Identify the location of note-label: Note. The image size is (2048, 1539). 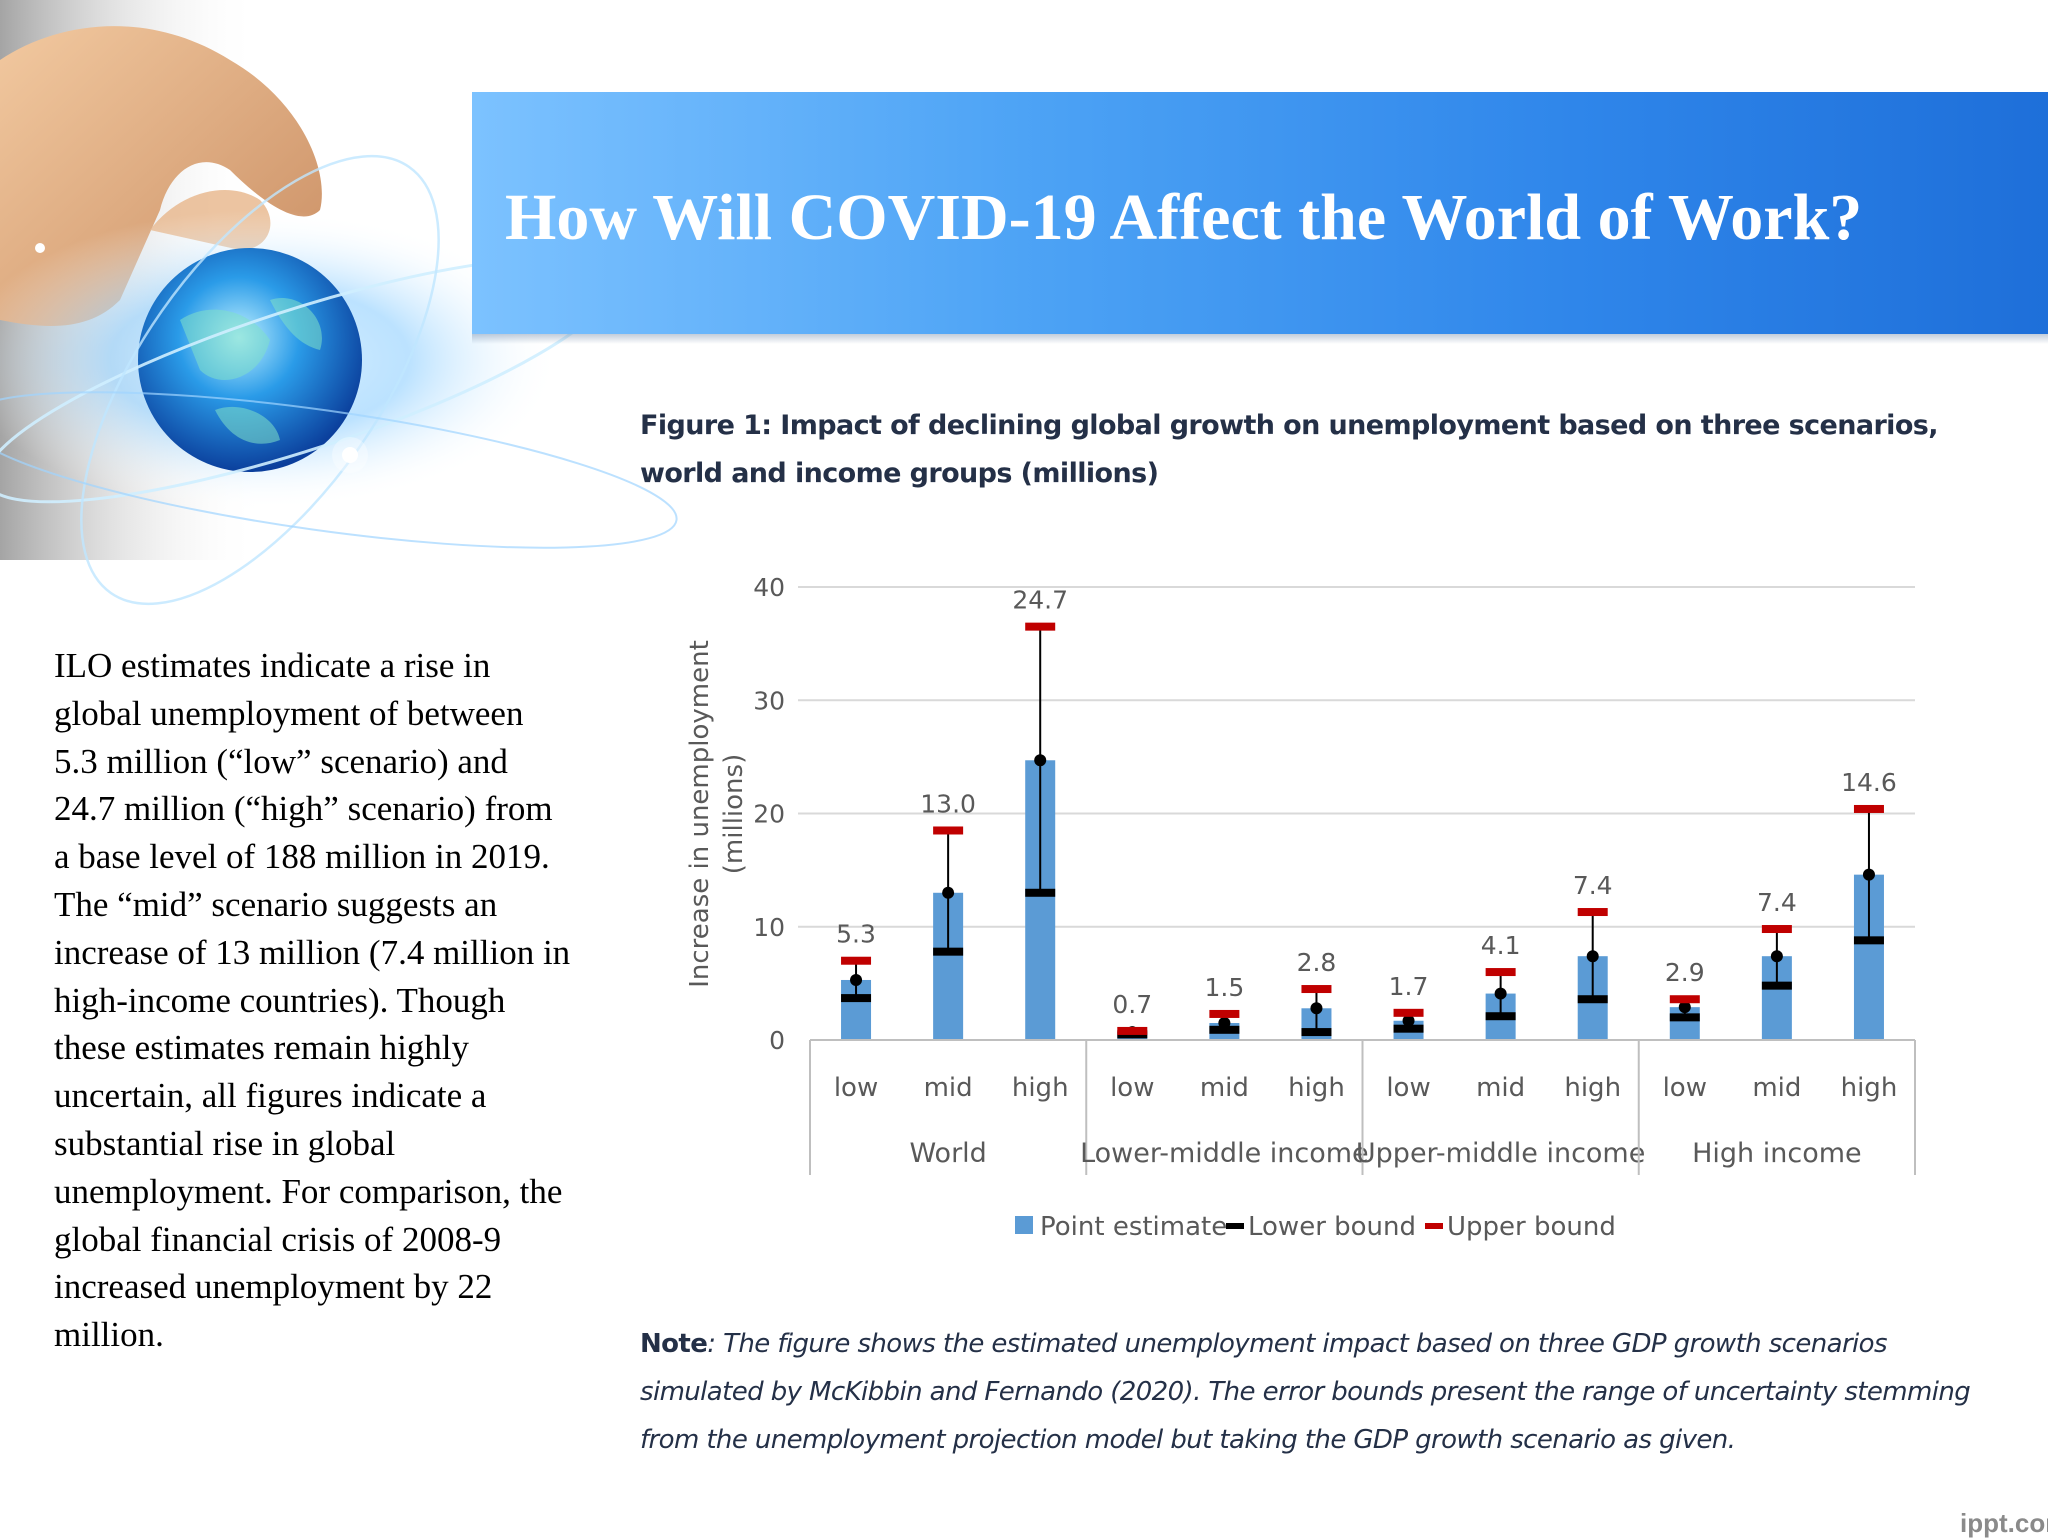
(674, 1344).